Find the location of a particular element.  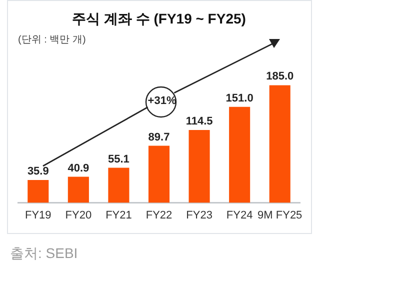

data-label: 151.0 is located at coordinates (240, 98).